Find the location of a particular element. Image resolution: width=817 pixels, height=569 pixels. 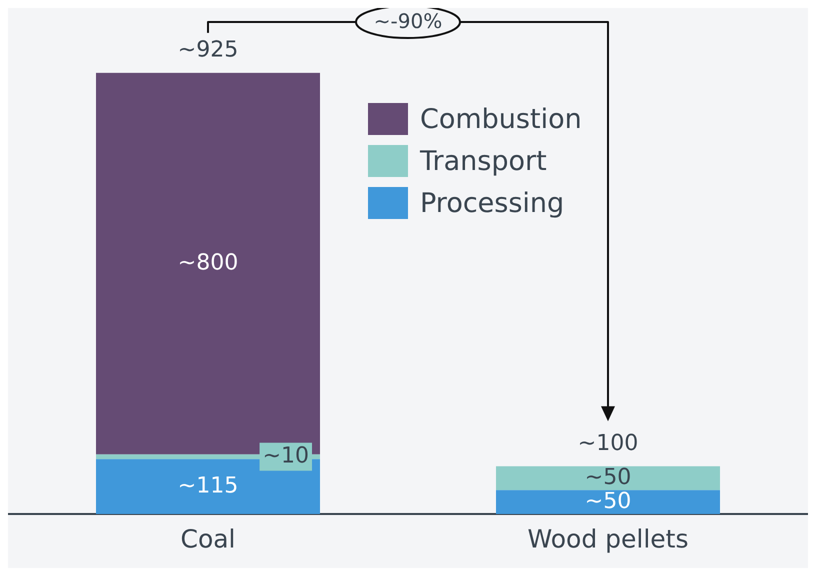

data-label: ~800 is located at coordinates (208, 263).